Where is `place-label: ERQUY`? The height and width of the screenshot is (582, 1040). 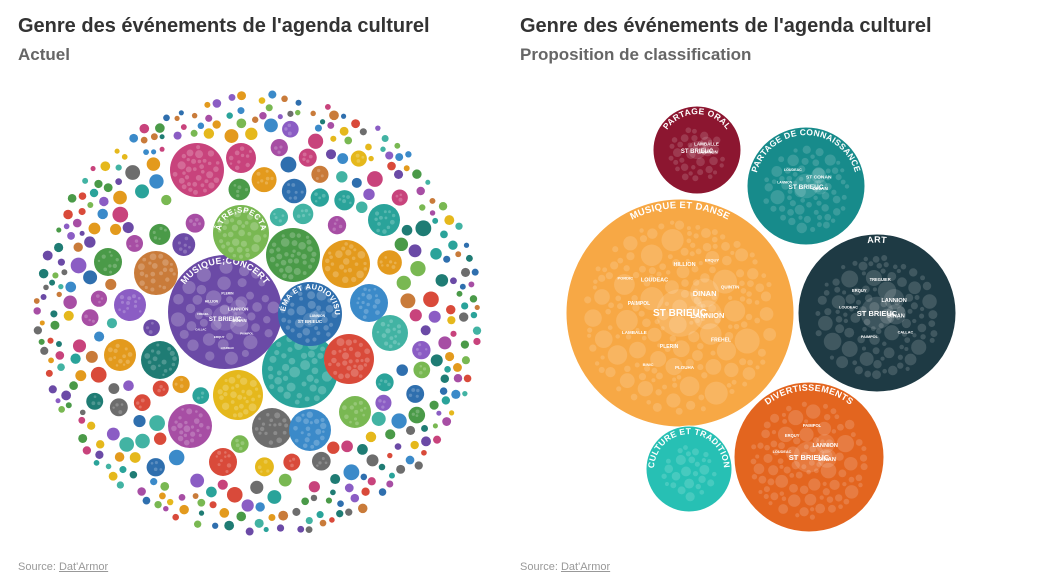 place-label: ERQUY is located at coordinates (859, 290).